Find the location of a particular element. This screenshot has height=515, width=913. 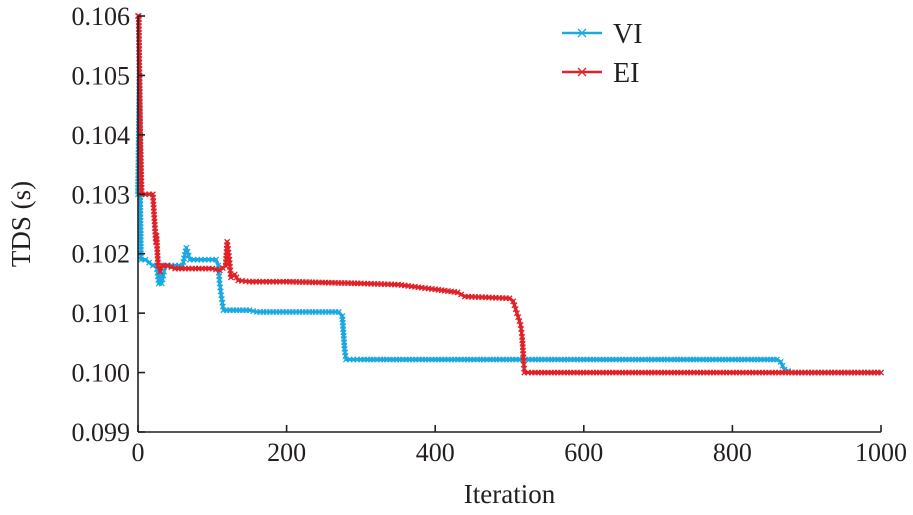

x-tick-label: 200 is located at coordinates (286, 452).